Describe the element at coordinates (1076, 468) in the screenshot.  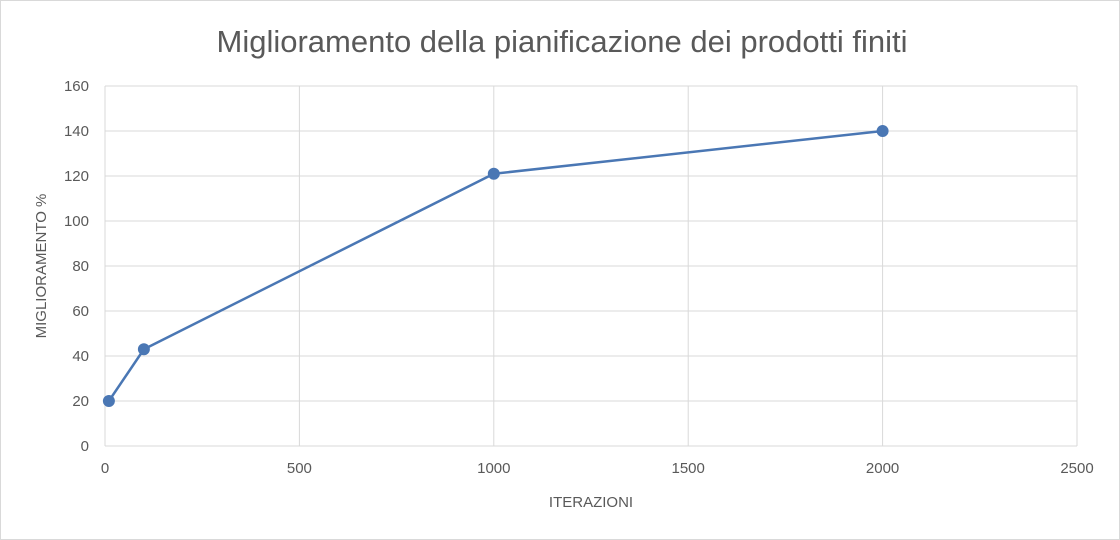
I see `x-tick-label: 2500` at that location.